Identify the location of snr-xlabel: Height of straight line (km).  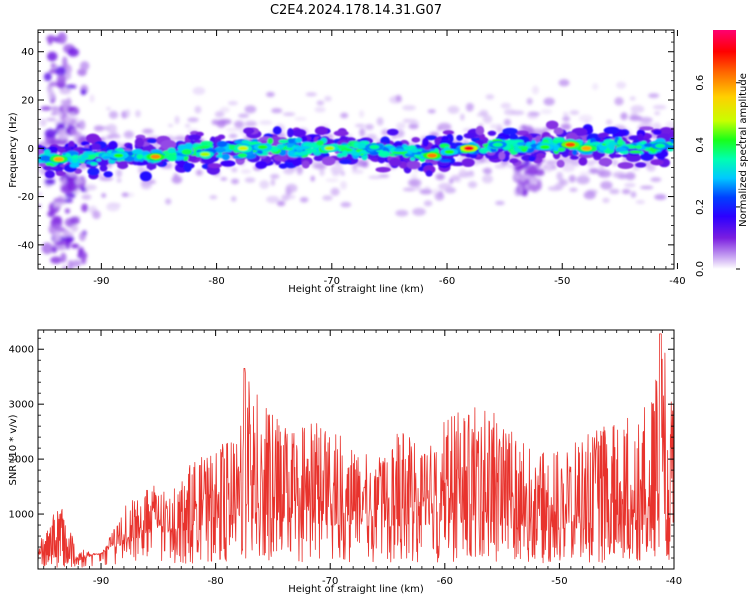
(356, 589).